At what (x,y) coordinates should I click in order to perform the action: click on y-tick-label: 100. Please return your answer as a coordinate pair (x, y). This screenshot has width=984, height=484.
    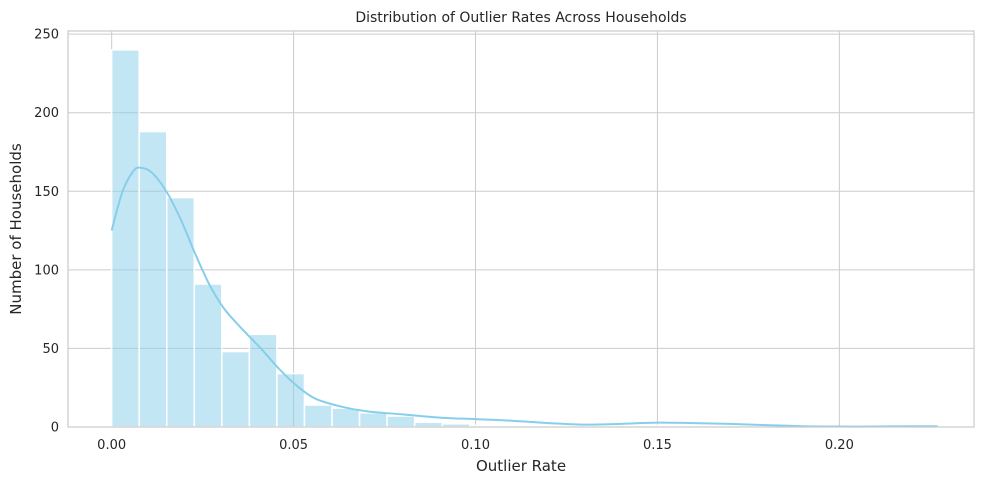
    Looking at the image, I should click on (46, 270).